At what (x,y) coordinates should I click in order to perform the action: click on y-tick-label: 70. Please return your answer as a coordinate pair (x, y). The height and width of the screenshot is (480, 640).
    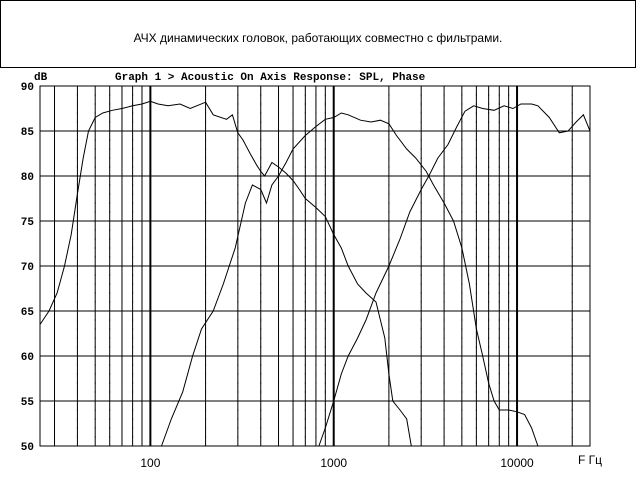
    Looking at the image, I should click on (27, 268).